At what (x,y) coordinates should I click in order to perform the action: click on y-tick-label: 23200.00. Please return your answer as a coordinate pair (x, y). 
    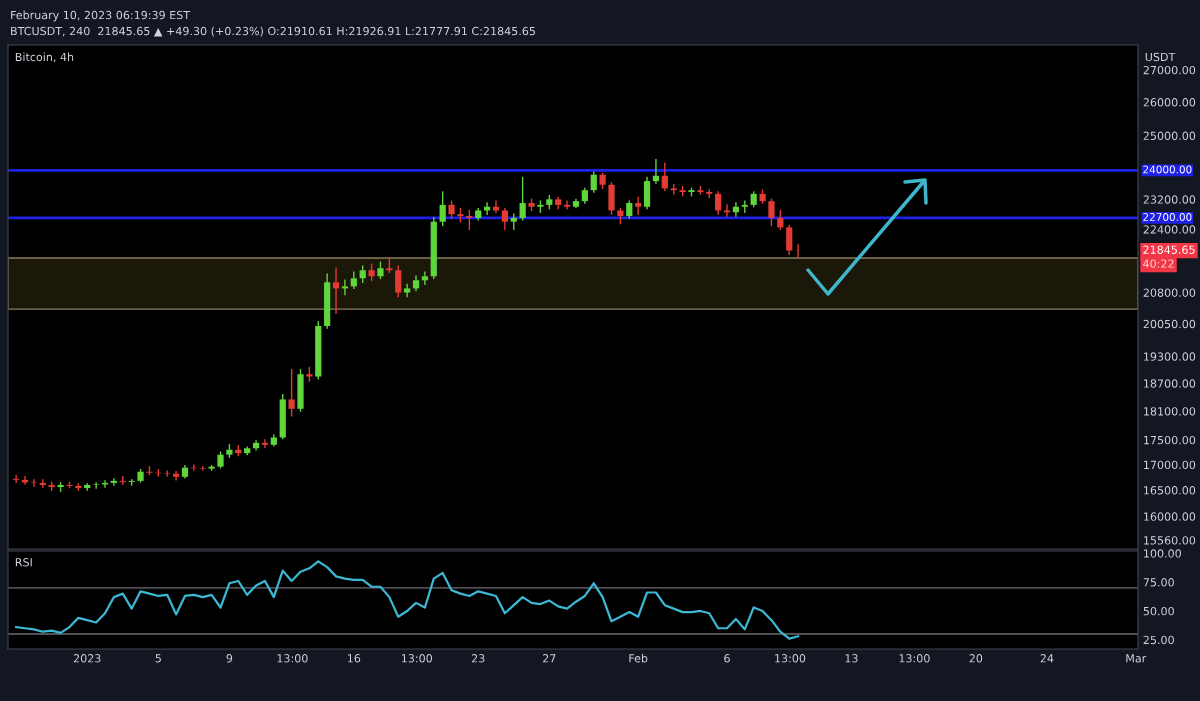
    Looking at the image, I should click on (1169, 199).